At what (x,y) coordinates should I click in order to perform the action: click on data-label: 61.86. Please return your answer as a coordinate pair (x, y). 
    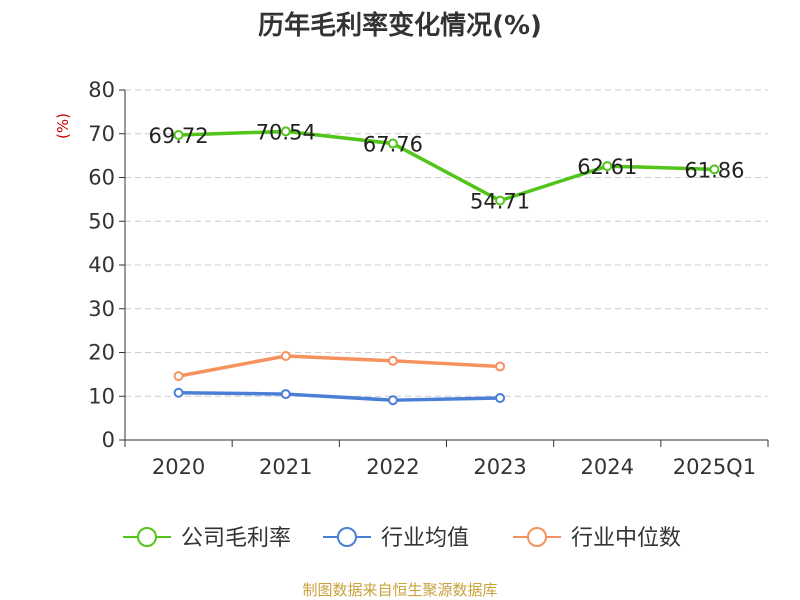
    Looking at the image, I should click on (714, 170).